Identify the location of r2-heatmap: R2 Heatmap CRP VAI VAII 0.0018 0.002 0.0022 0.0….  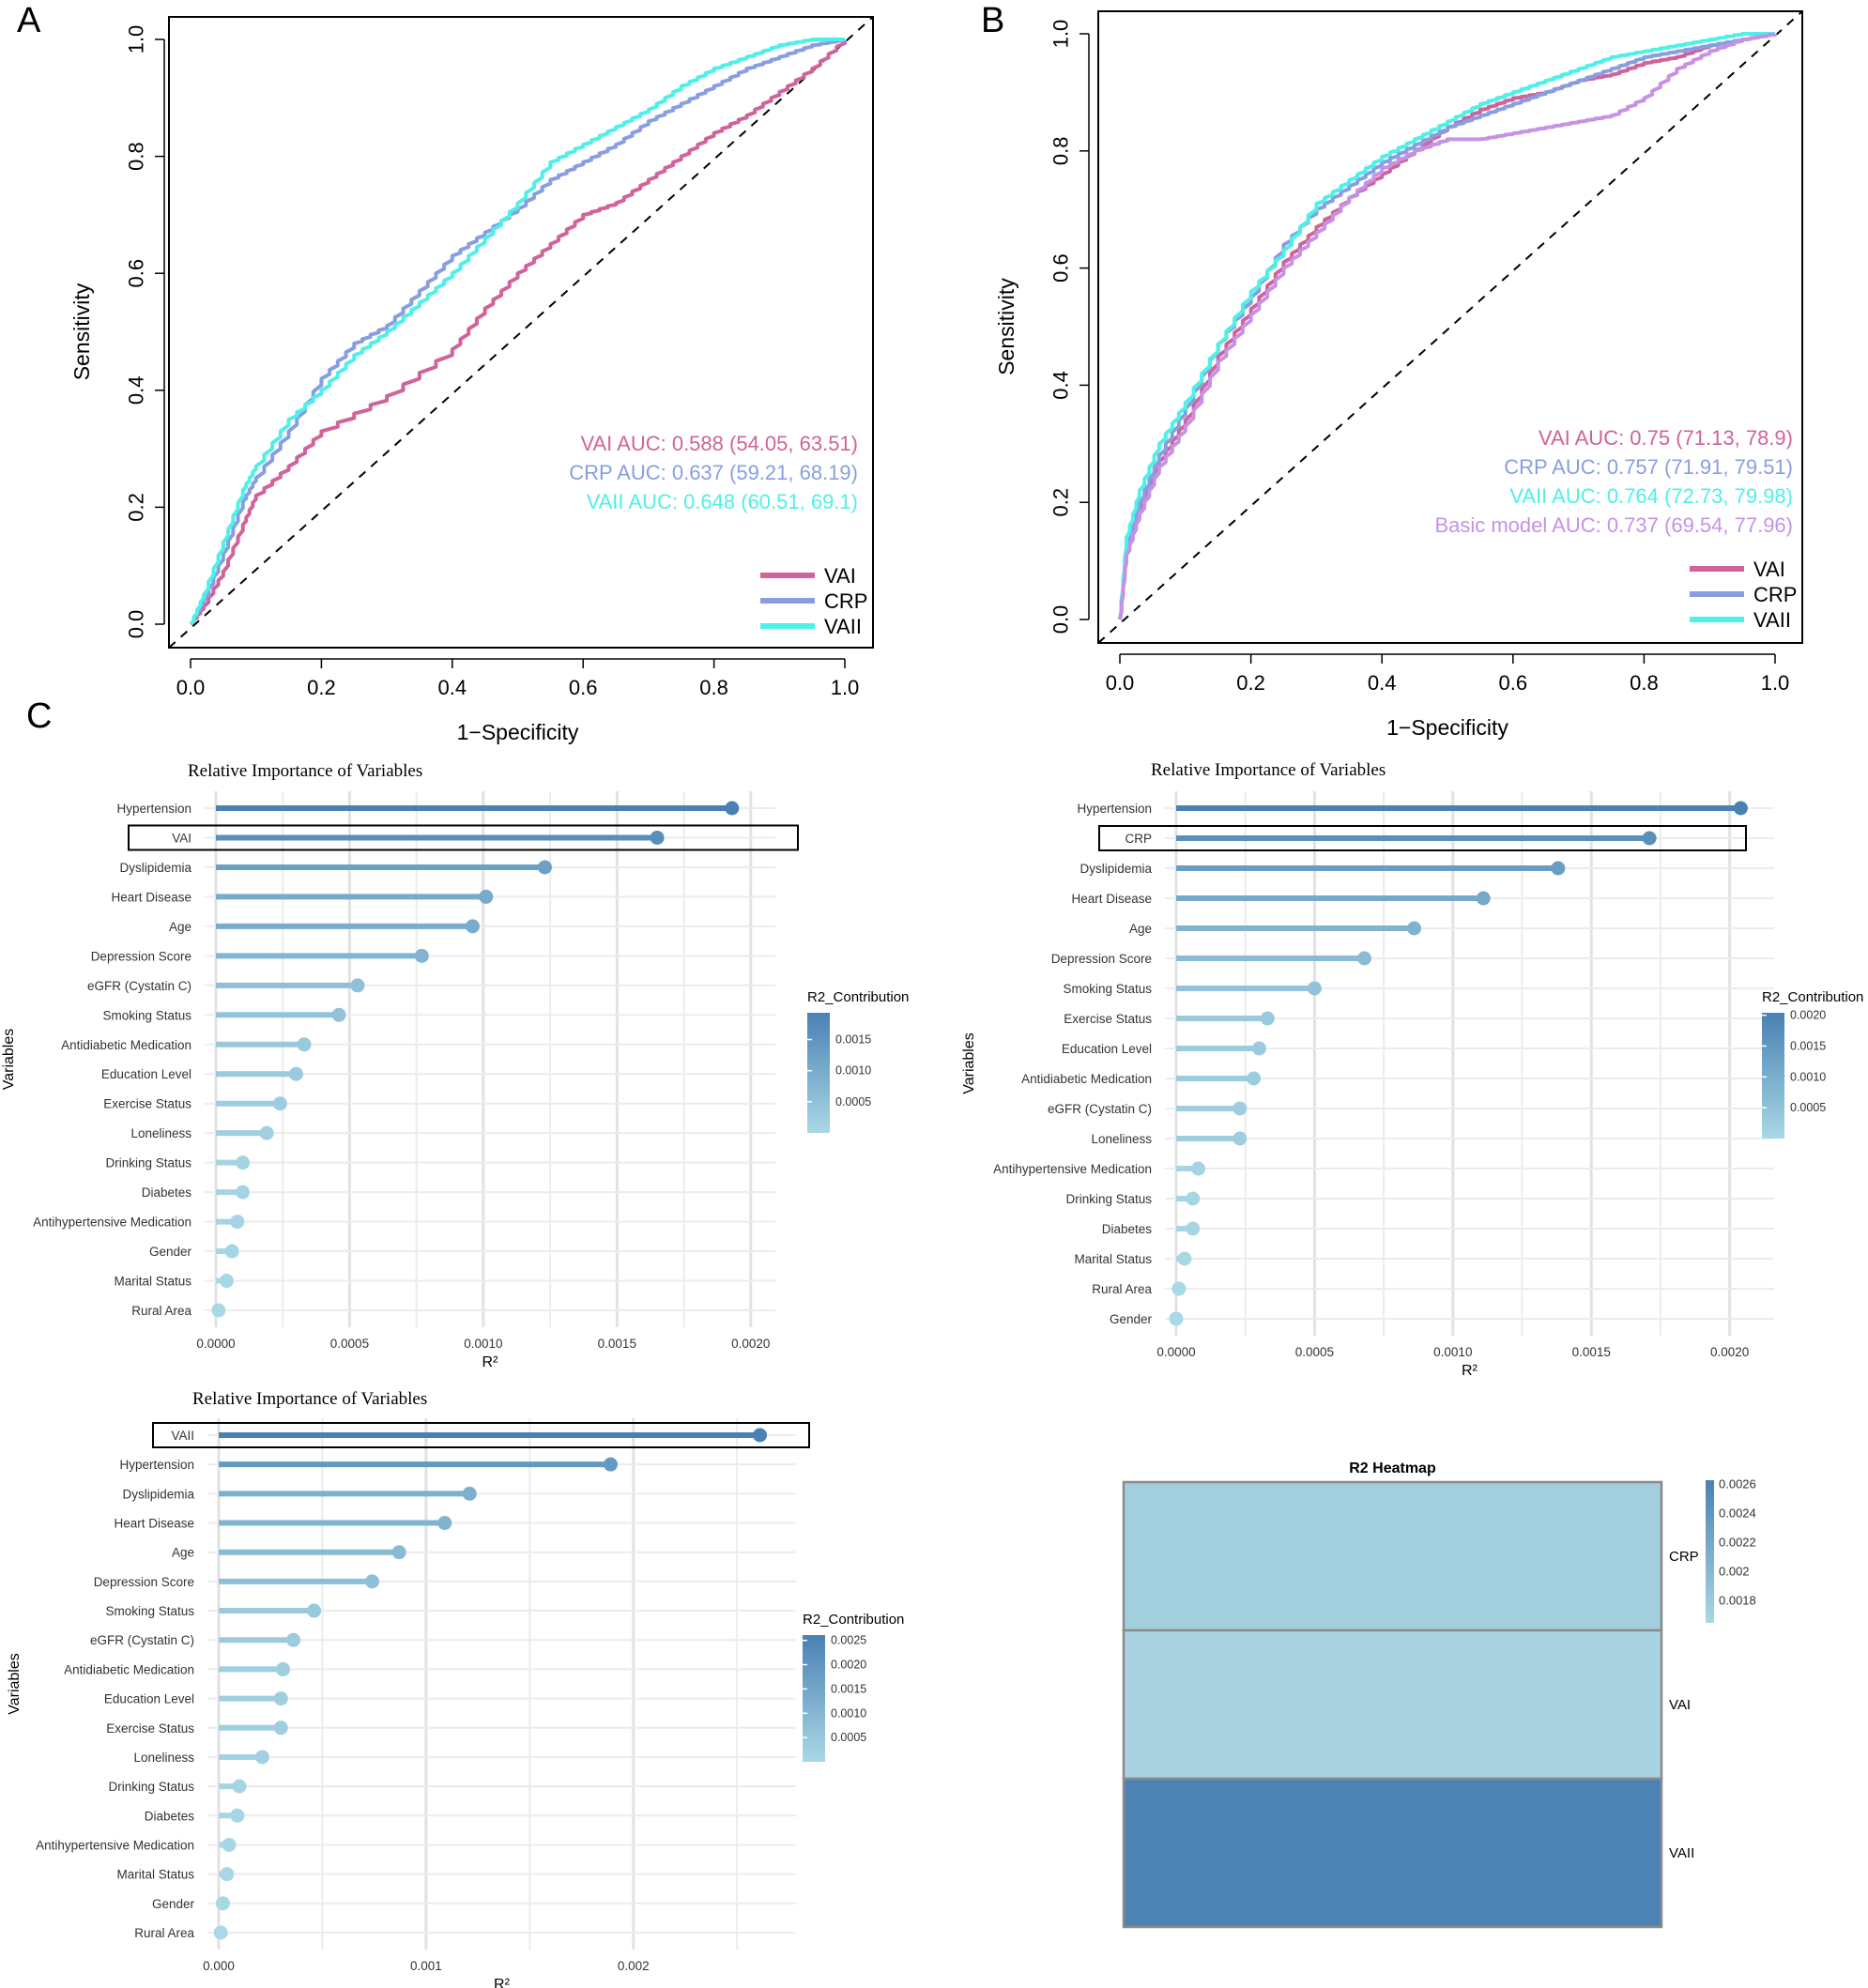
(1439, 1694).